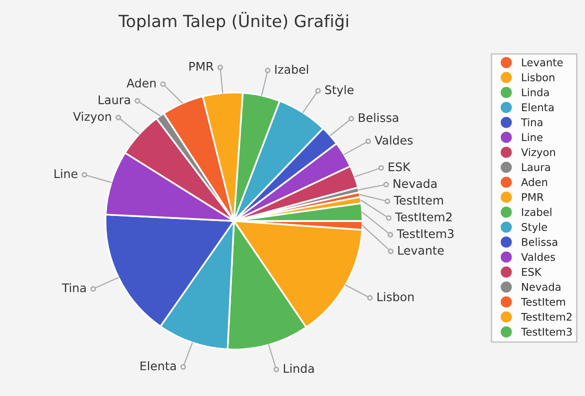  I want to click on slice-label: Belissa, so click(378, 117).